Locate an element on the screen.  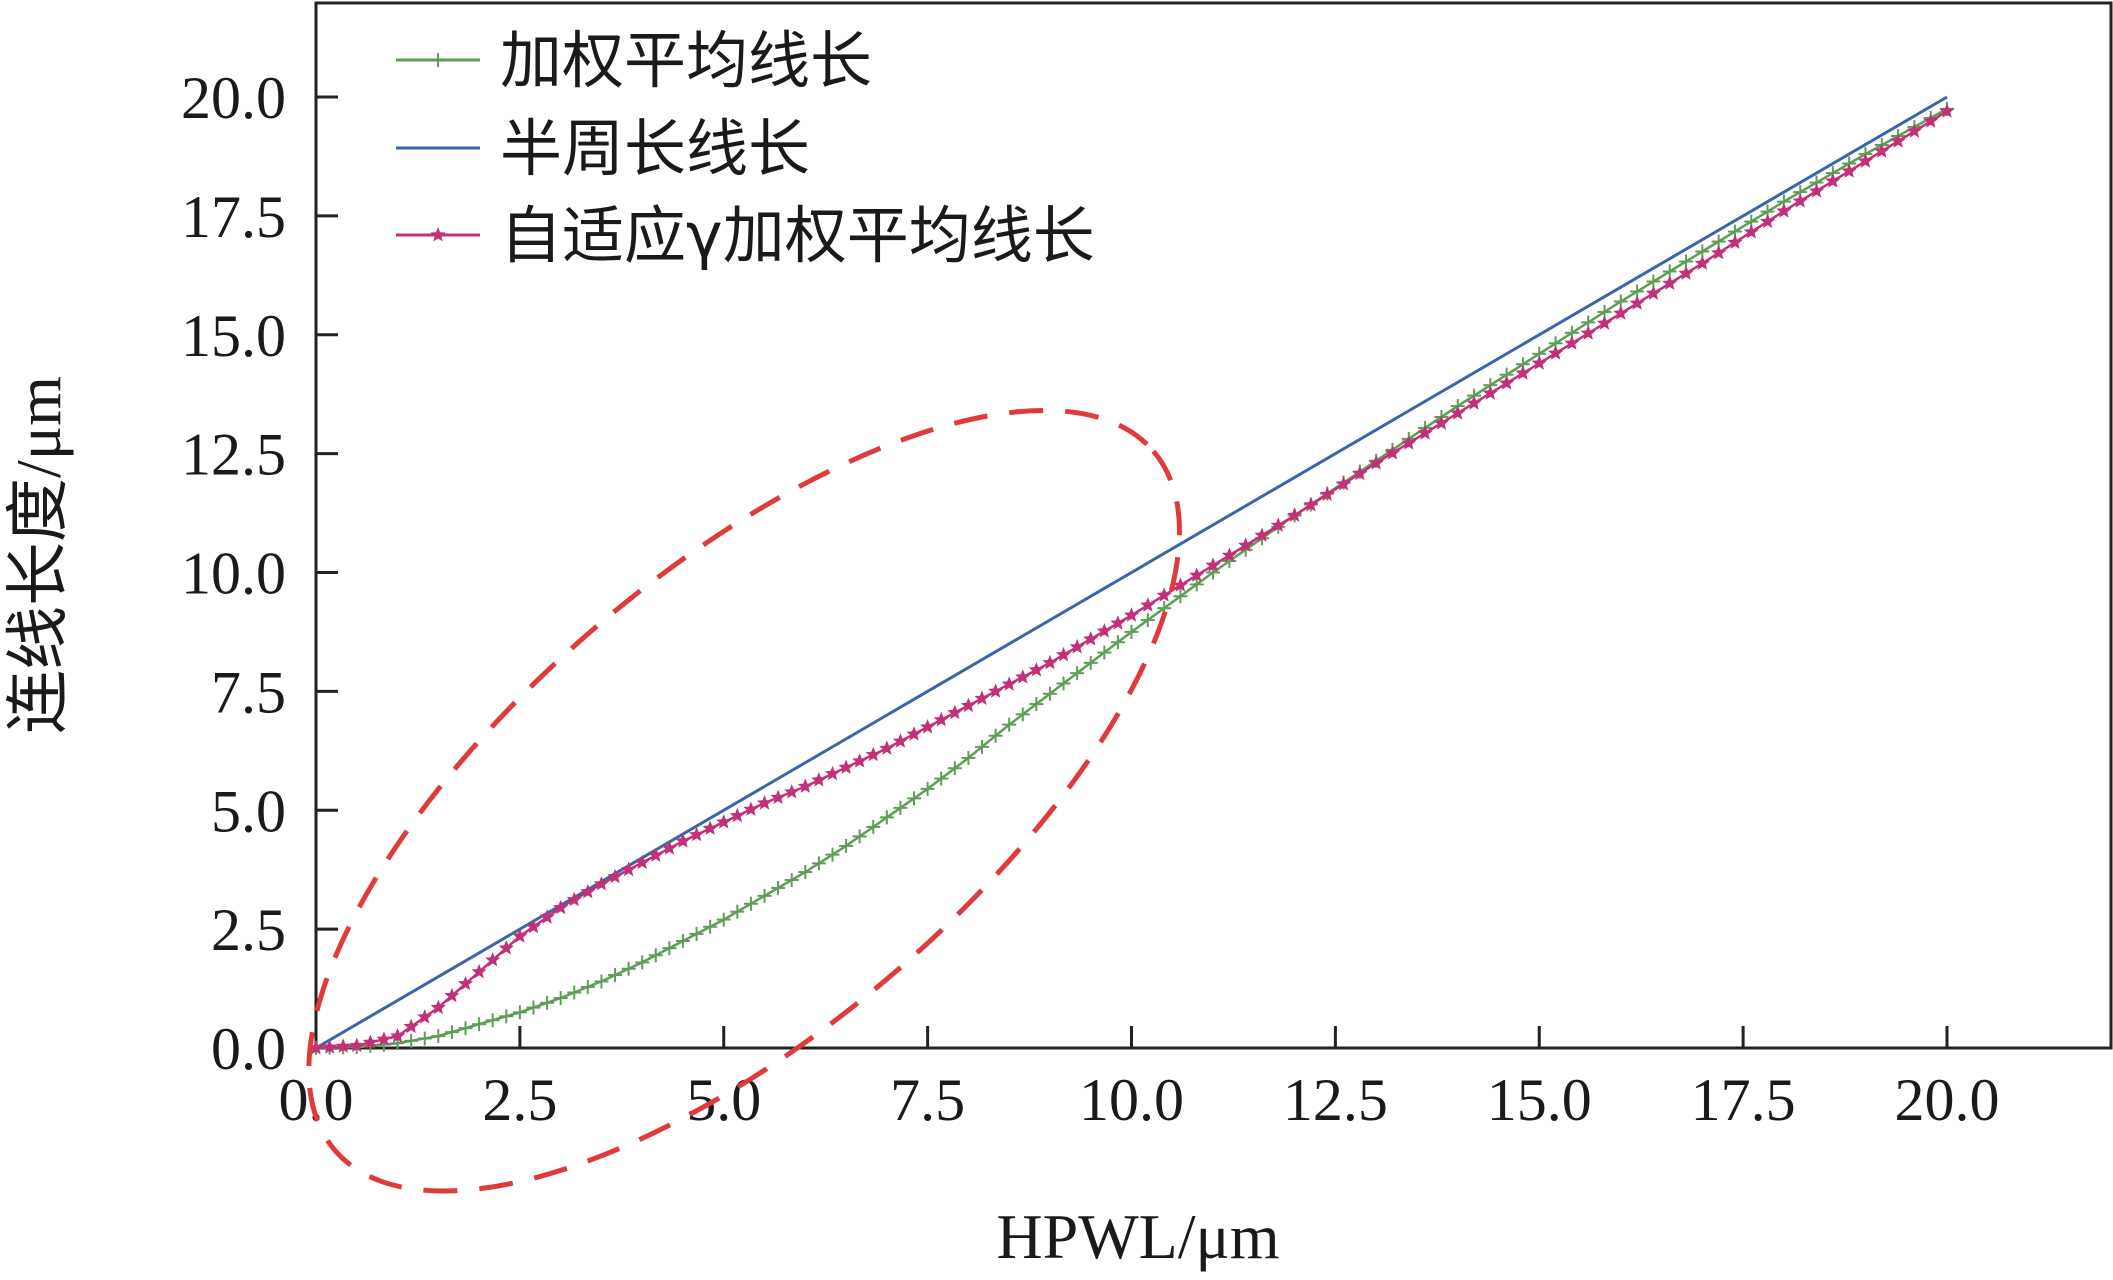
legend-label: 半周长线长 is located at coordinates (655, 148).